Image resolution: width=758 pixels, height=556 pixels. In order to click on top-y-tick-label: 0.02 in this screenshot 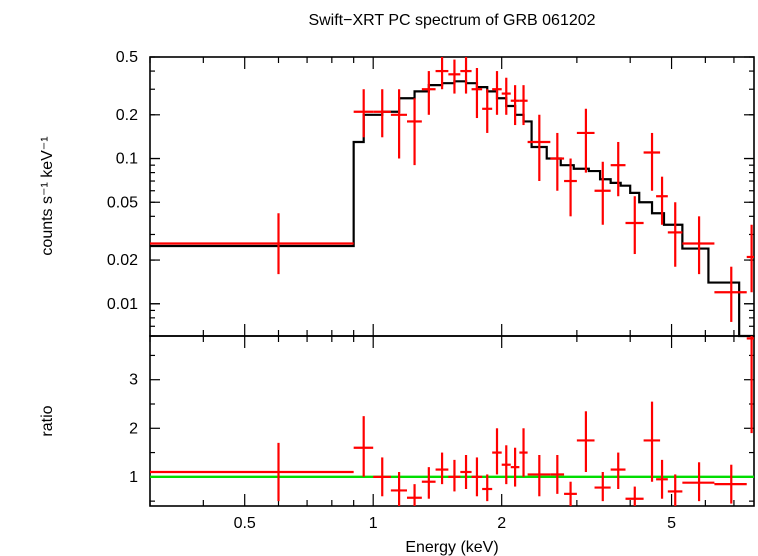, I will do `click(122, 260)`.